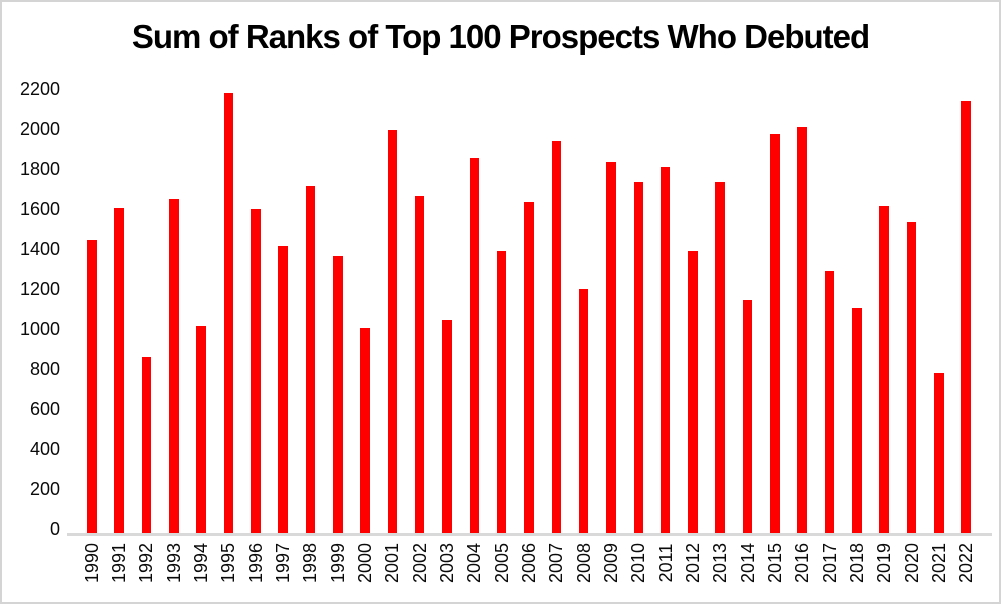 The image size is (1001, 604). What do you see at coordinates (856, 563) in the screenshot?
I see `x-tick-label: 2018` at bounding box center [856, 563].